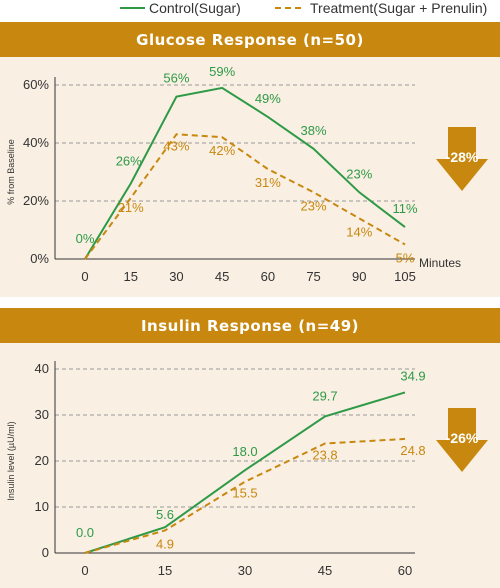  What do you see at coordinates (359, 276) in the screenshot?
I see `x-tick-label: 90` at bounding box center [359, 276].